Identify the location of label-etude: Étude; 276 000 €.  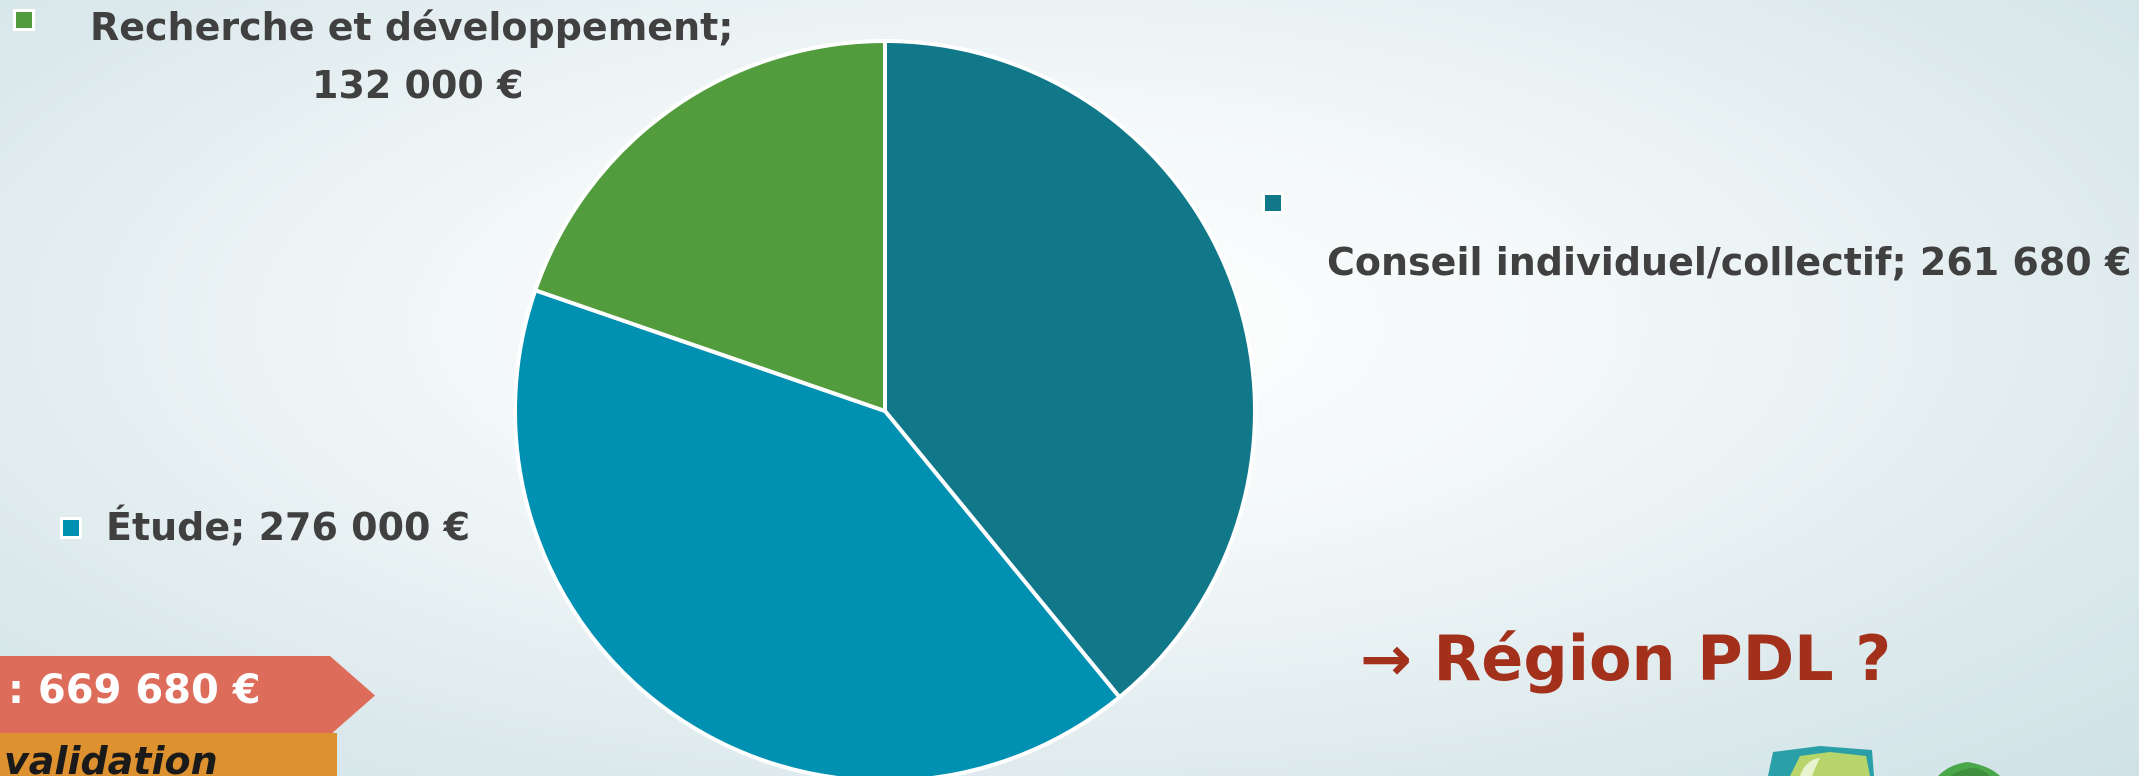
(288, 527).